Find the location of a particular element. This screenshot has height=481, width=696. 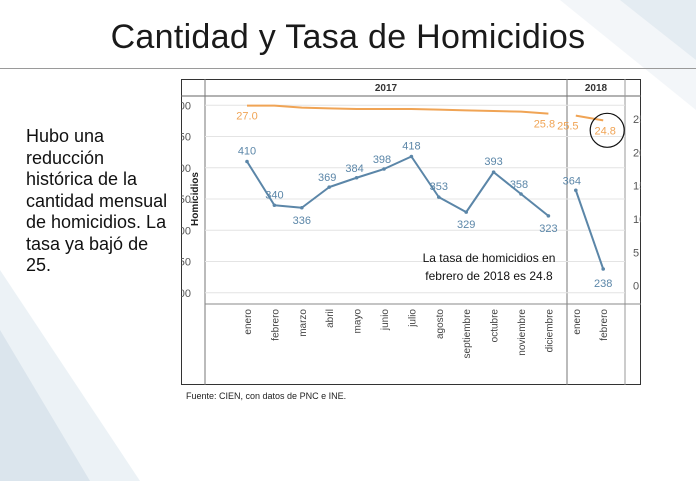

chart-annotation: febrero de 2018 es 24.8 is located at coordinates (489, 276).